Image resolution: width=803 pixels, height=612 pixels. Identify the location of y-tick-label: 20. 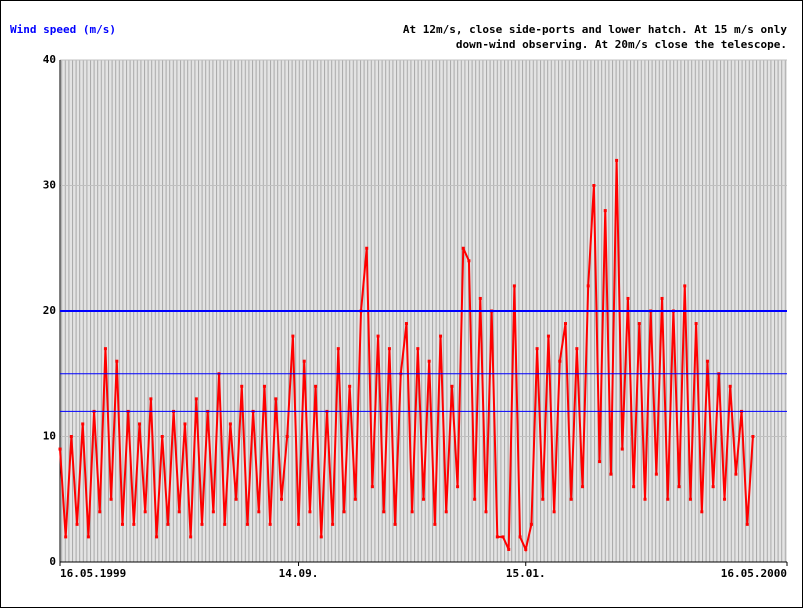
(49, 310).